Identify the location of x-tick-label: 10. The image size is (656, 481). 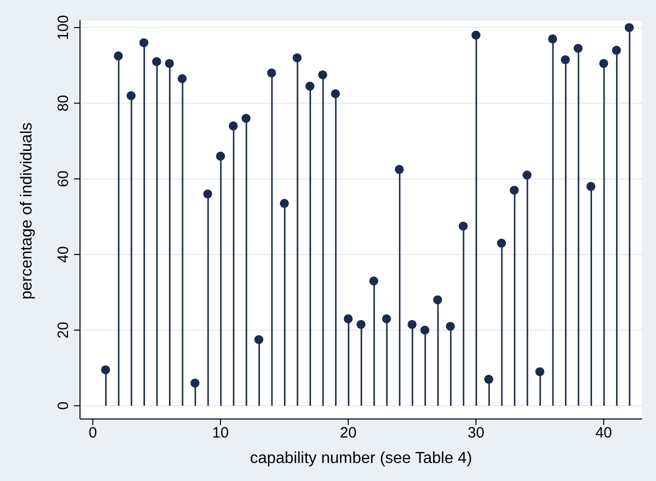
(220, 433).